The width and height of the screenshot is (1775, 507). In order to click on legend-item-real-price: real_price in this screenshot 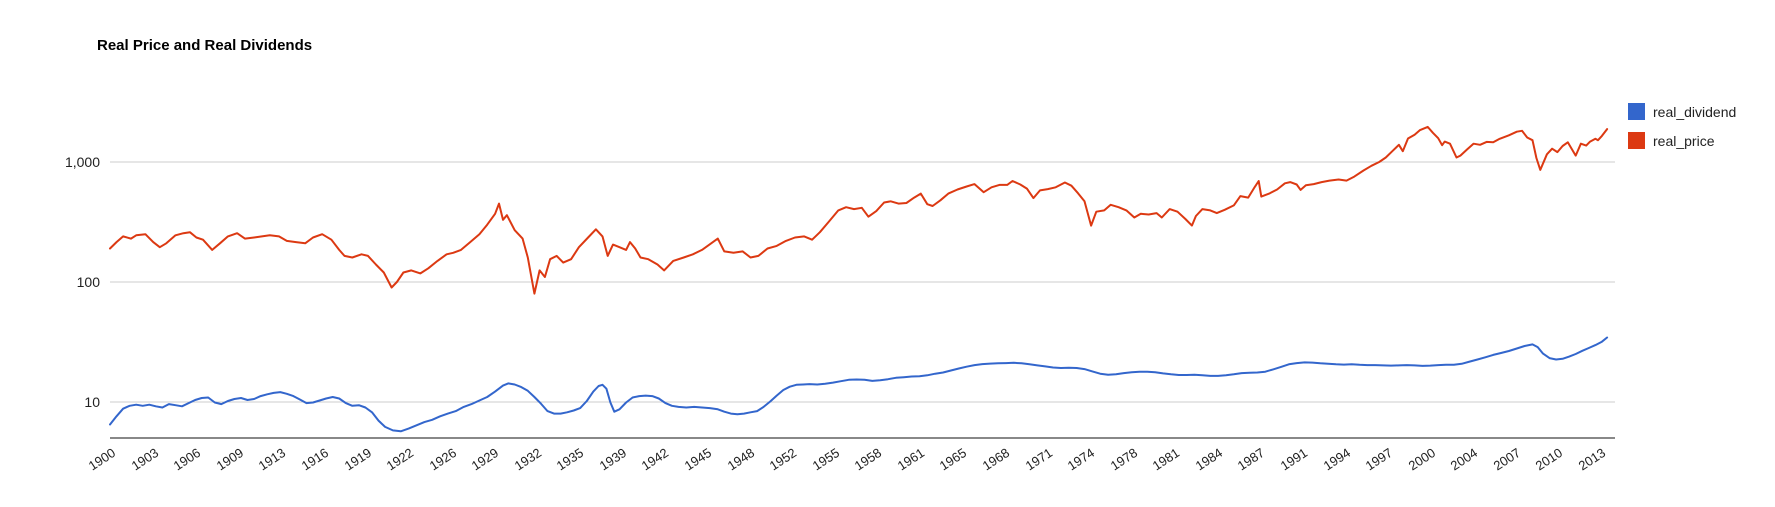, I will do `click(1682, 140)`.